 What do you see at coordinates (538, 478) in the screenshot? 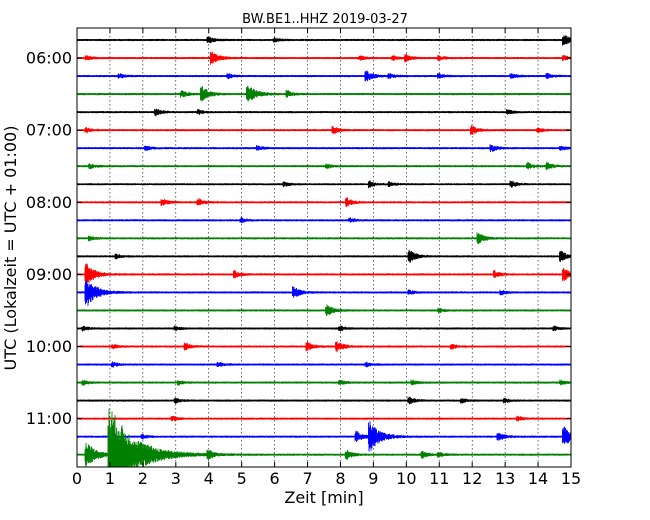
I see `x-tick-label: 14` at bounding box center [538, 478].